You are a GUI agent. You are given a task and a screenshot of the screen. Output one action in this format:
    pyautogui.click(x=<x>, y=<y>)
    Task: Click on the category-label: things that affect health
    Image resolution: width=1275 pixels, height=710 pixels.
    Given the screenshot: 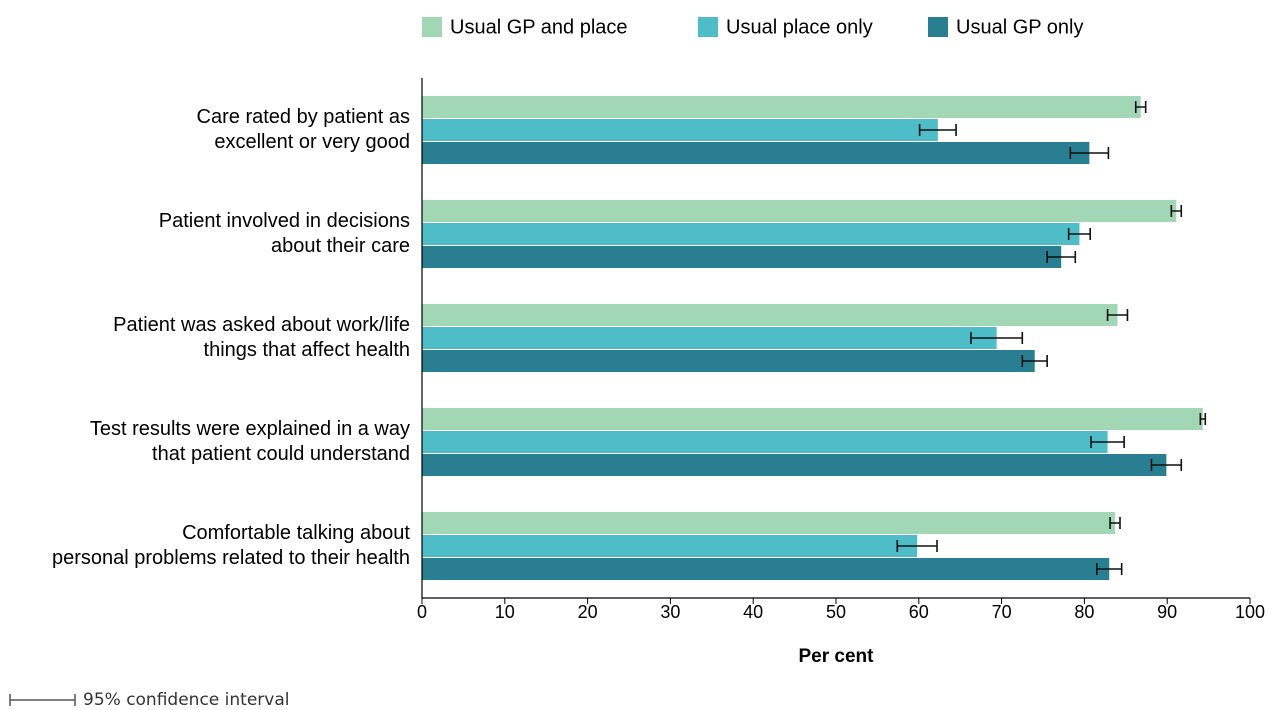 What is the action you would take?
    pyautogui.click(x=307, y=350)
    